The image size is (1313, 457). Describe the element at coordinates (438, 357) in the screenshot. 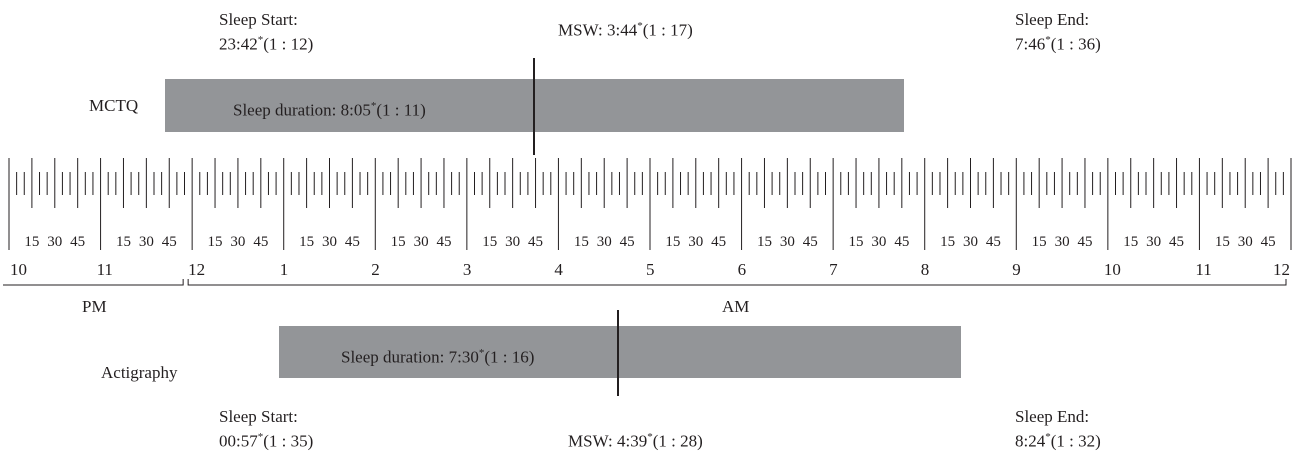

I see `actigraphy-sleep-duration-label: Sleep duration: 7:30*(1 : 16)` at that location.